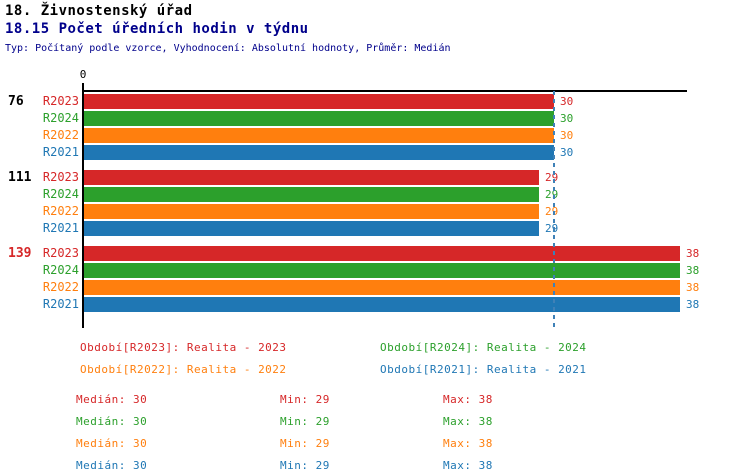 This screenshot has height=476, width=750. Describe the element at coordinates (83, 74) in the screenshot. I see `x-axis-zero-label: 0` at that location.